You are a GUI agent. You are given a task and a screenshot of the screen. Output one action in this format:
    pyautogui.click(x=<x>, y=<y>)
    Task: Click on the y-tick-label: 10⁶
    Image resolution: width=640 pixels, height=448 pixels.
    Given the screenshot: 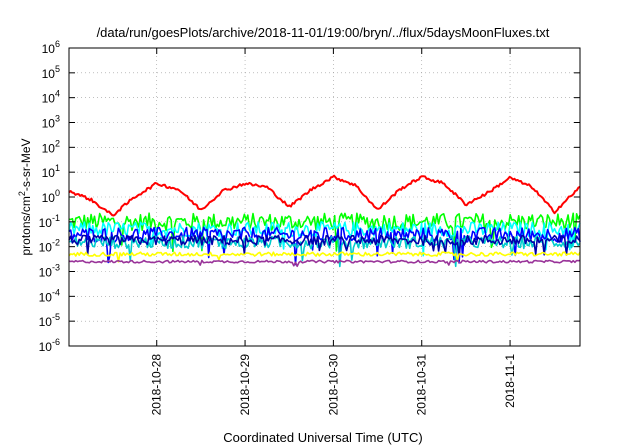 What is the action you would take?
    pyautogui.click(x=51, y=47)
    